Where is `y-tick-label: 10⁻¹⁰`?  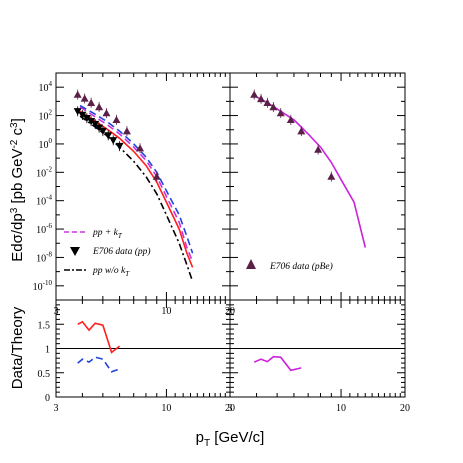 y-tick-label: 10⁻¹⁰ is located at coordinates (43, 286).